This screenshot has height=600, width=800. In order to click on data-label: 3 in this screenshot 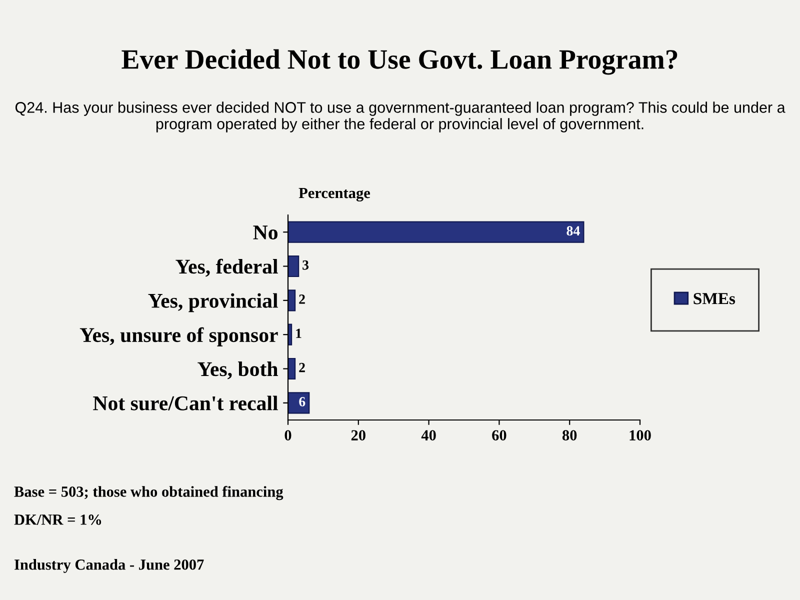, I will do `click(305, 265)`.